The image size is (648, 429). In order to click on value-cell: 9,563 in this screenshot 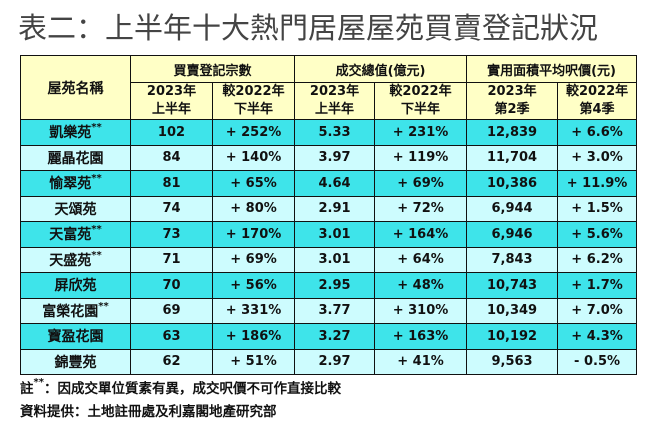, I will do `click(512, 361)`.